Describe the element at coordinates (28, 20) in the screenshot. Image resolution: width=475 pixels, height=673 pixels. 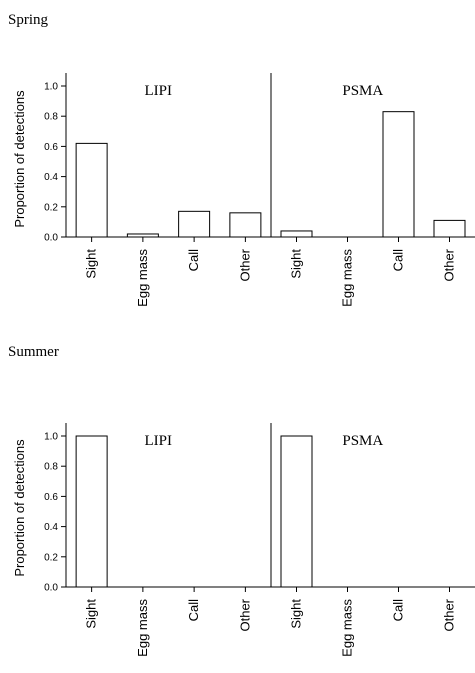
I see `chart-title: Spring` at that location.